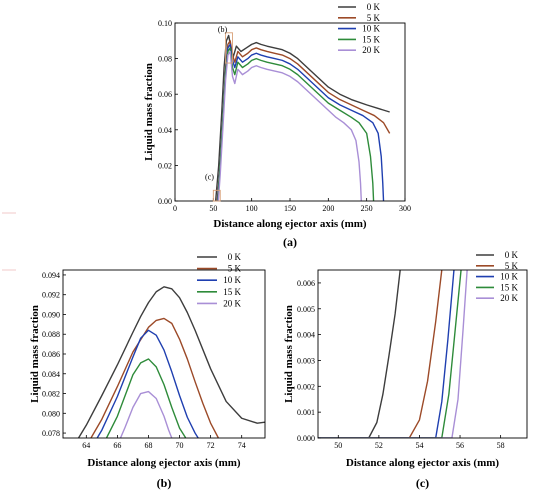 The height and width of the screenshot is (494, 550). Describe the element at coordinates (51, 295) in the screenshot. I see `y-tick-label: 0.092` at that location.